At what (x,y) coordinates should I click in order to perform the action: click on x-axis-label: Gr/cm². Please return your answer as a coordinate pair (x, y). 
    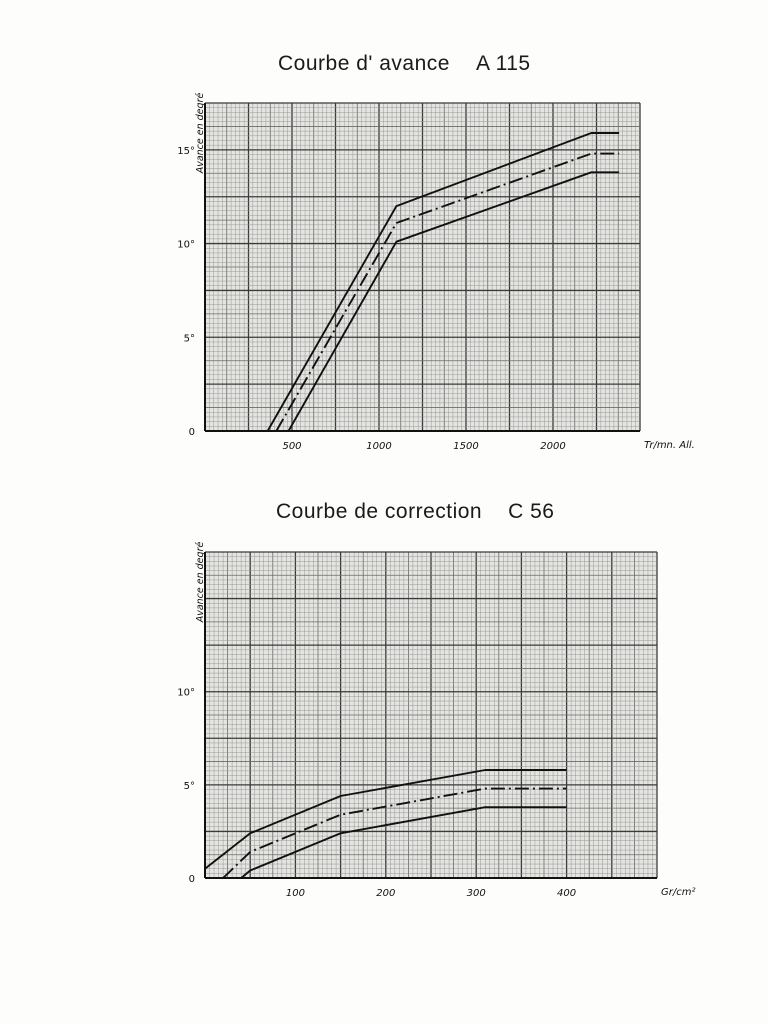
    Looking at the image, I should click on (678, 892).